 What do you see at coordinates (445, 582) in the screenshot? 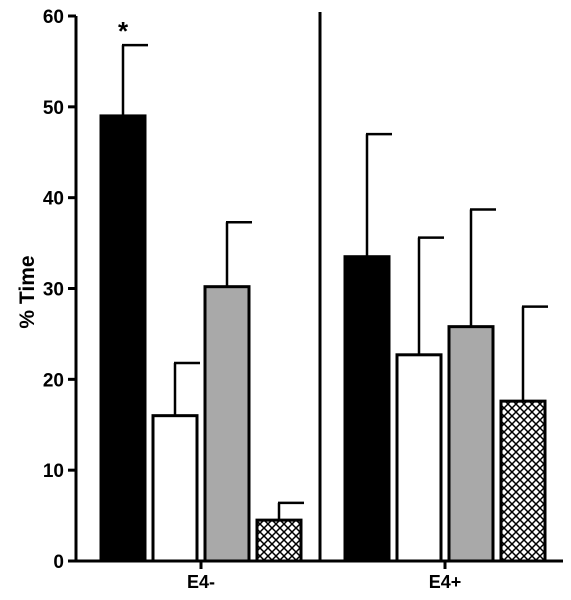
I see `x-tick-label: E4+` at bounding box center [445, 582].